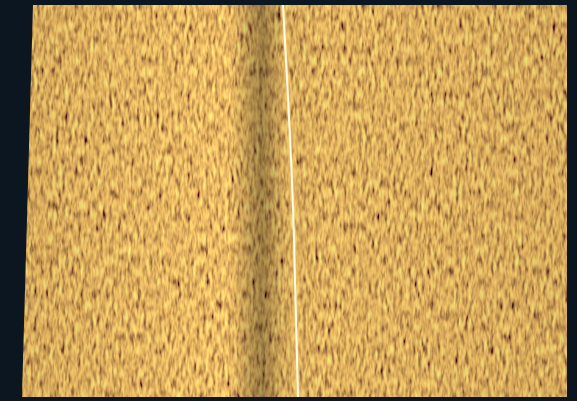  Describe the element at coordinates (290, 201) in the screenshot. I see `echo-line` at that location.